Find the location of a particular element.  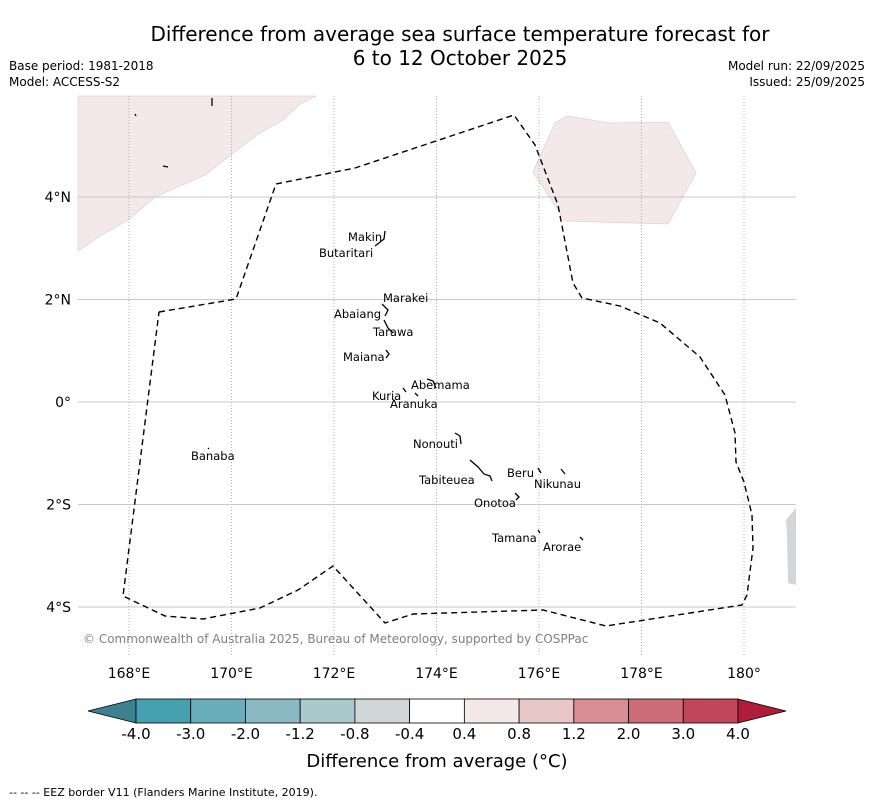

island-label: Tabiteuea is located at coordinates (447, 480).